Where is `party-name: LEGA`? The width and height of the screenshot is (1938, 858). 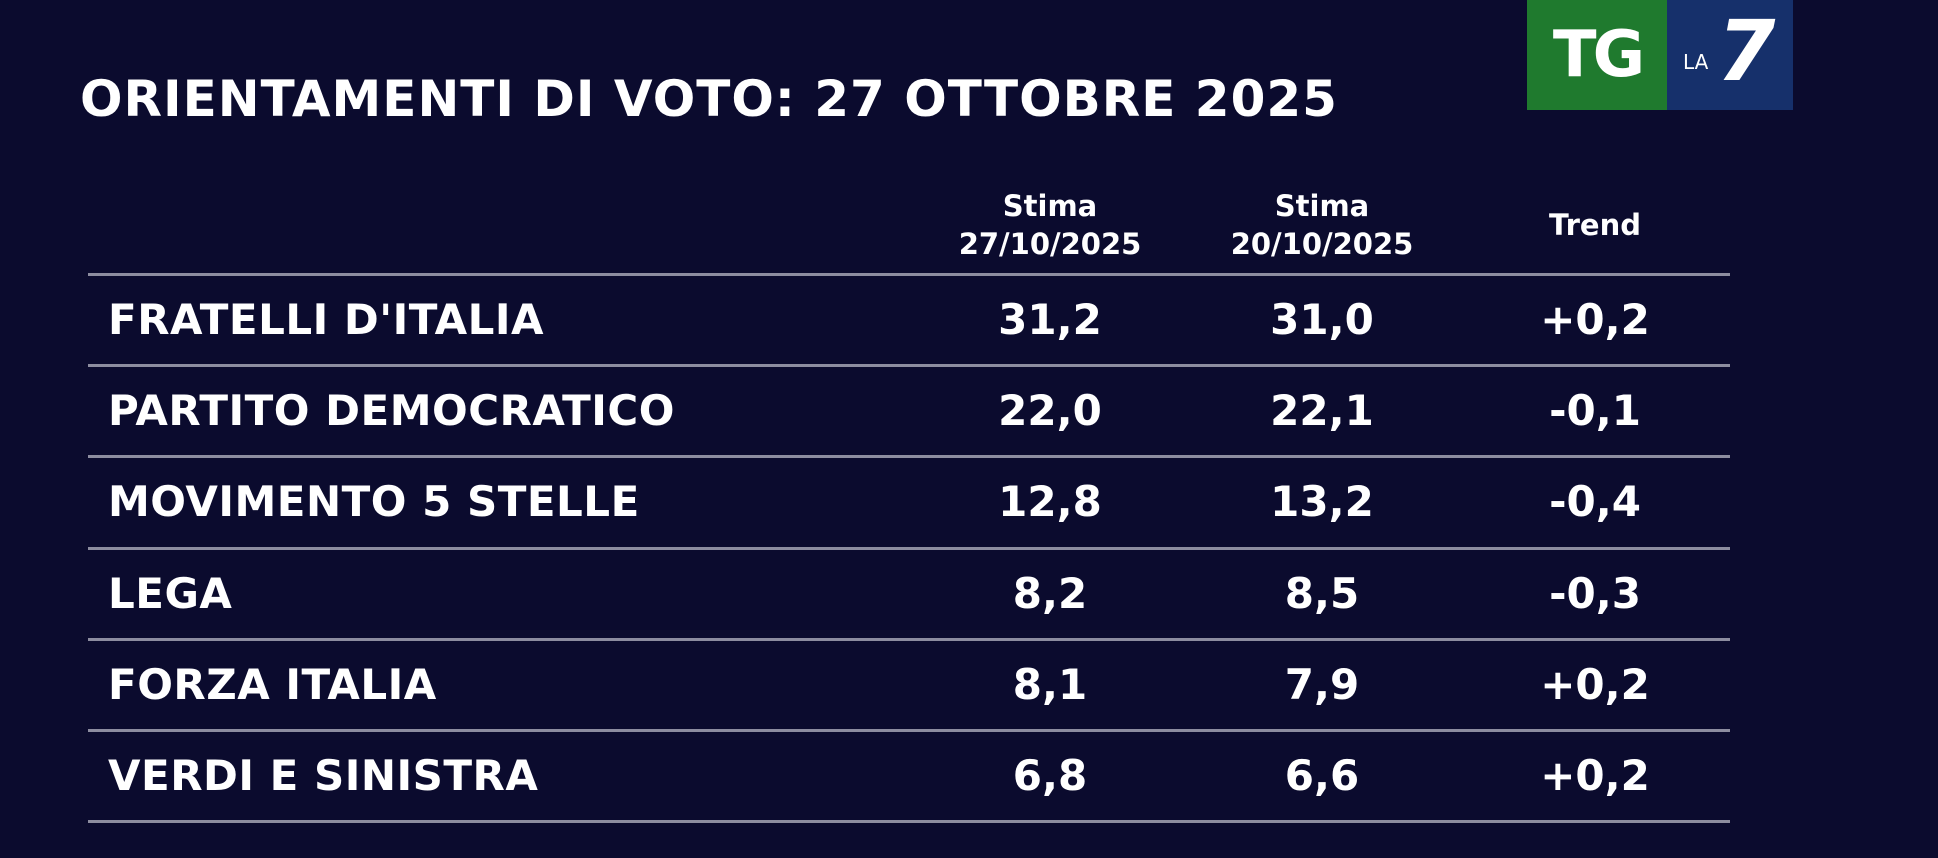
party-name: LEGA is located at coordinates (170, 593).